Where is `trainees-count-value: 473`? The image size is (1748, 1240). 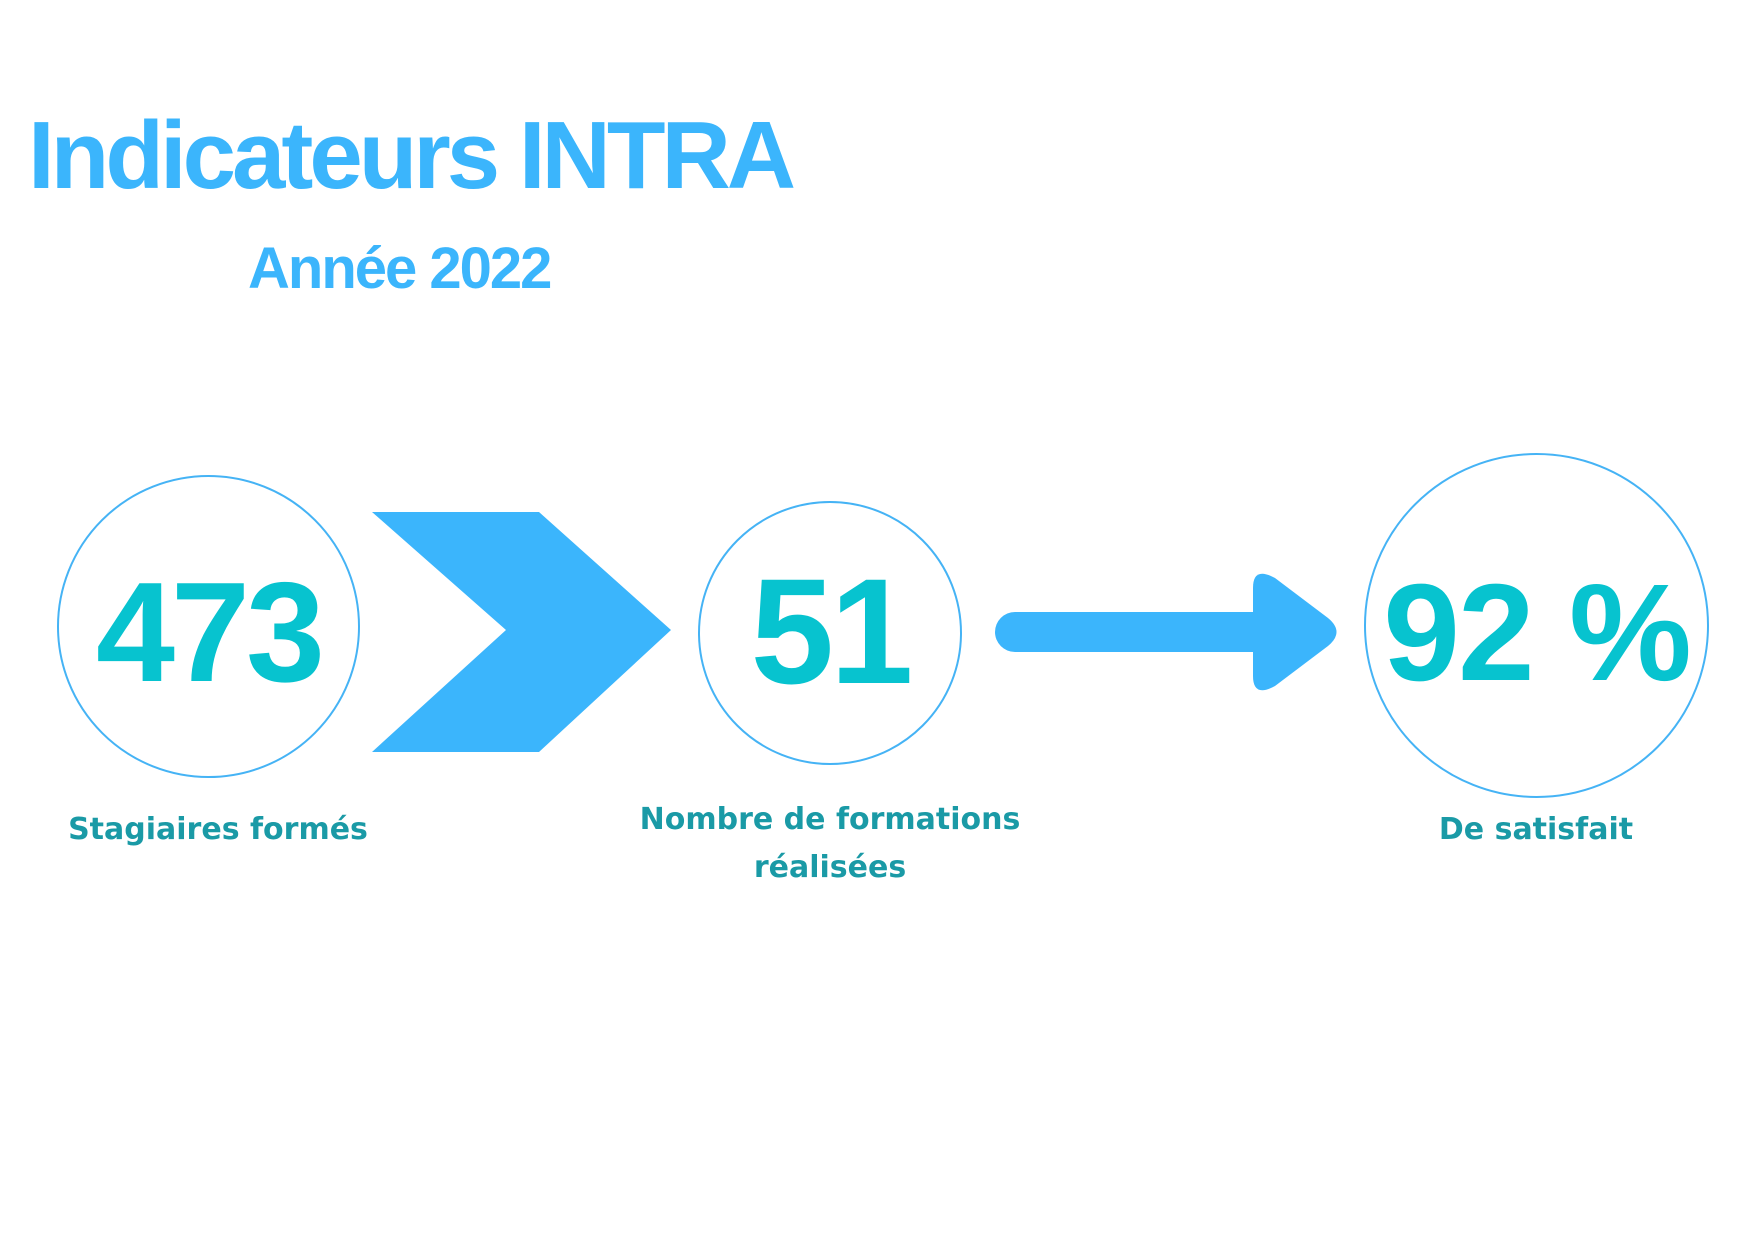
trainees-count-value: 473 is located at coordinates (210, 632).